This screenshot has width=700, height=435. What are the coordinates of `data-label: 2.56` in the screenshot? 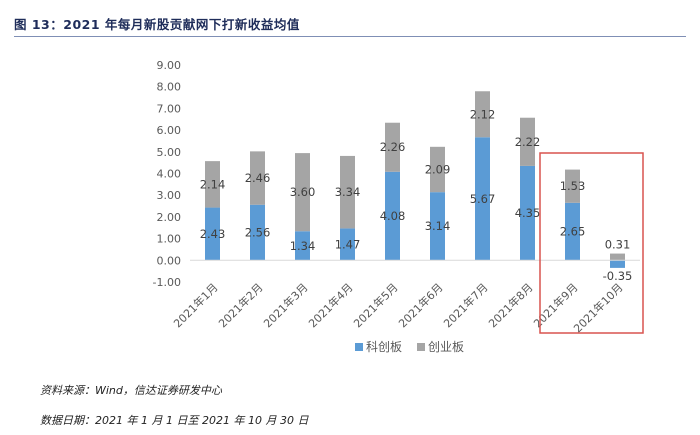 It's located at (258, 233).